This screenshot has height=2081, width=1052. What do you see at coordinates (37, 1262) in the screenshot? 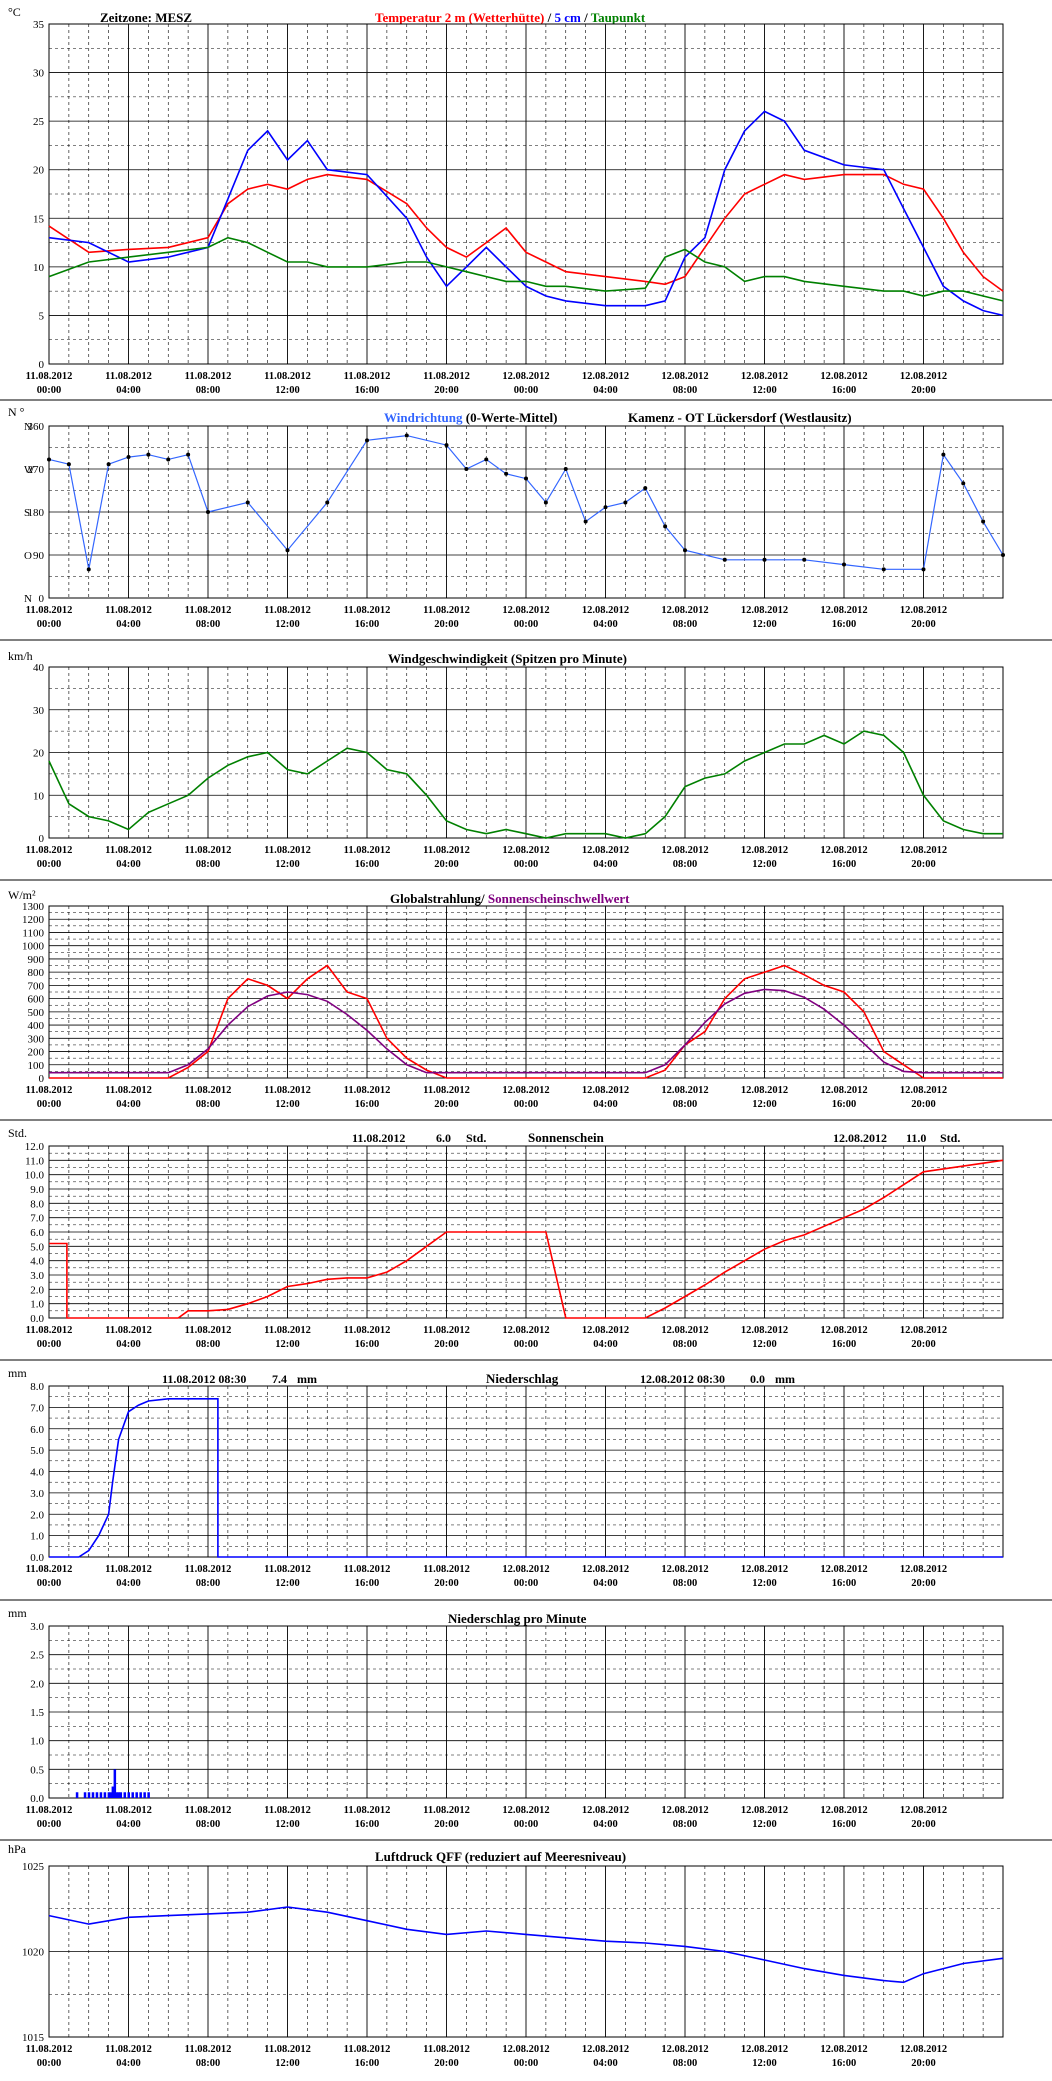
I see `y-tick-label: 4.0` at bounding box center [37, 1262].